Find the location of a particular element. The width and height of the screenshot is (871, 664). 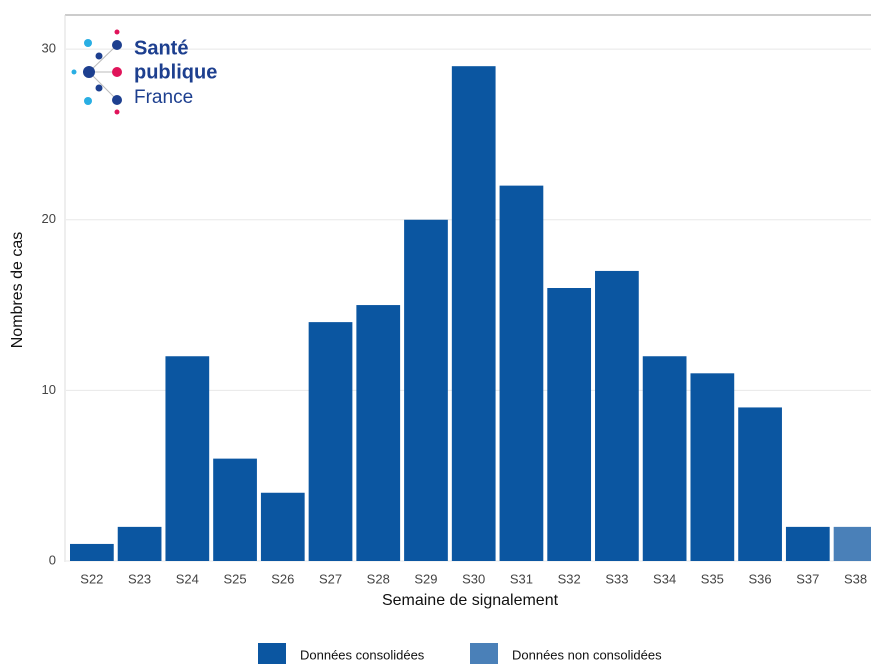

x-tick-label: S23 is located at coordinates (139, 578).